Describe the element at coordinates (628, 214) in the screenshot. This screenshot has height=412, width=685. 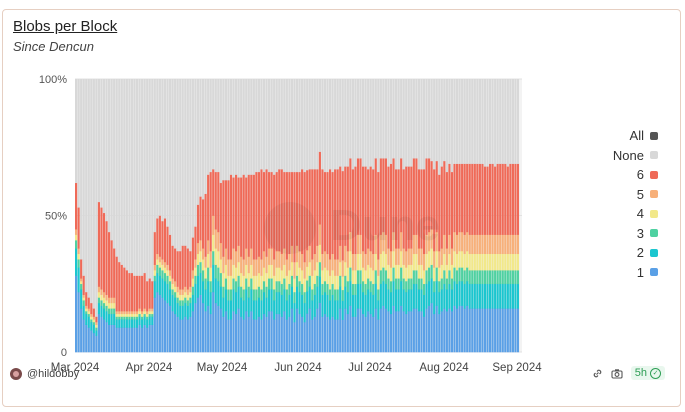
I see `legend-item-4: 4` at that location.